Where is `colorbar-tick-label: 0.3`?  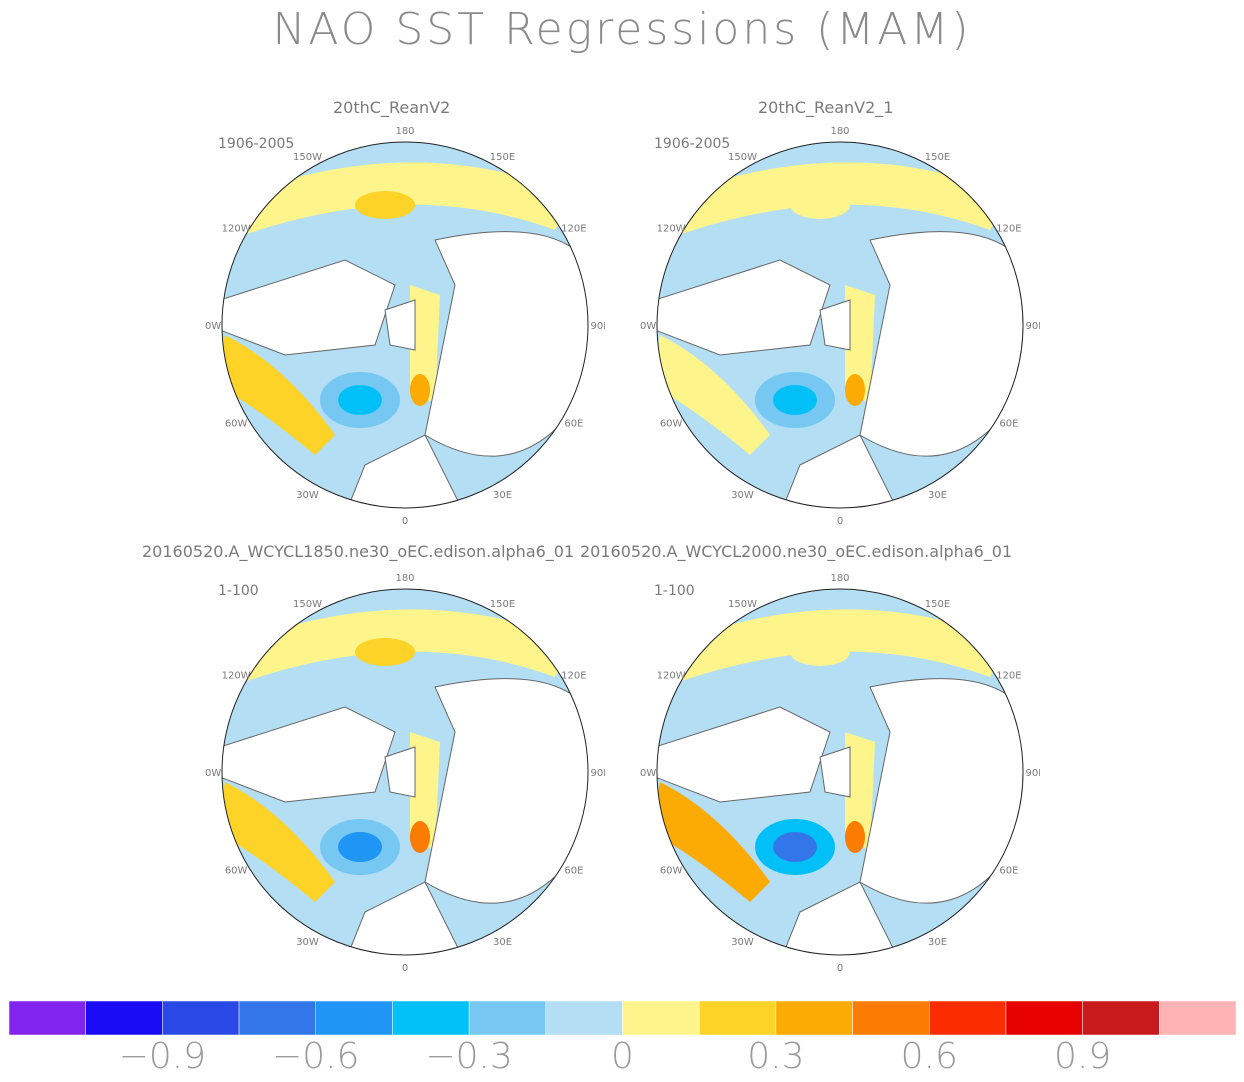 colorbar-tick-label: 0.3 is located at coordinates (776, 1056).